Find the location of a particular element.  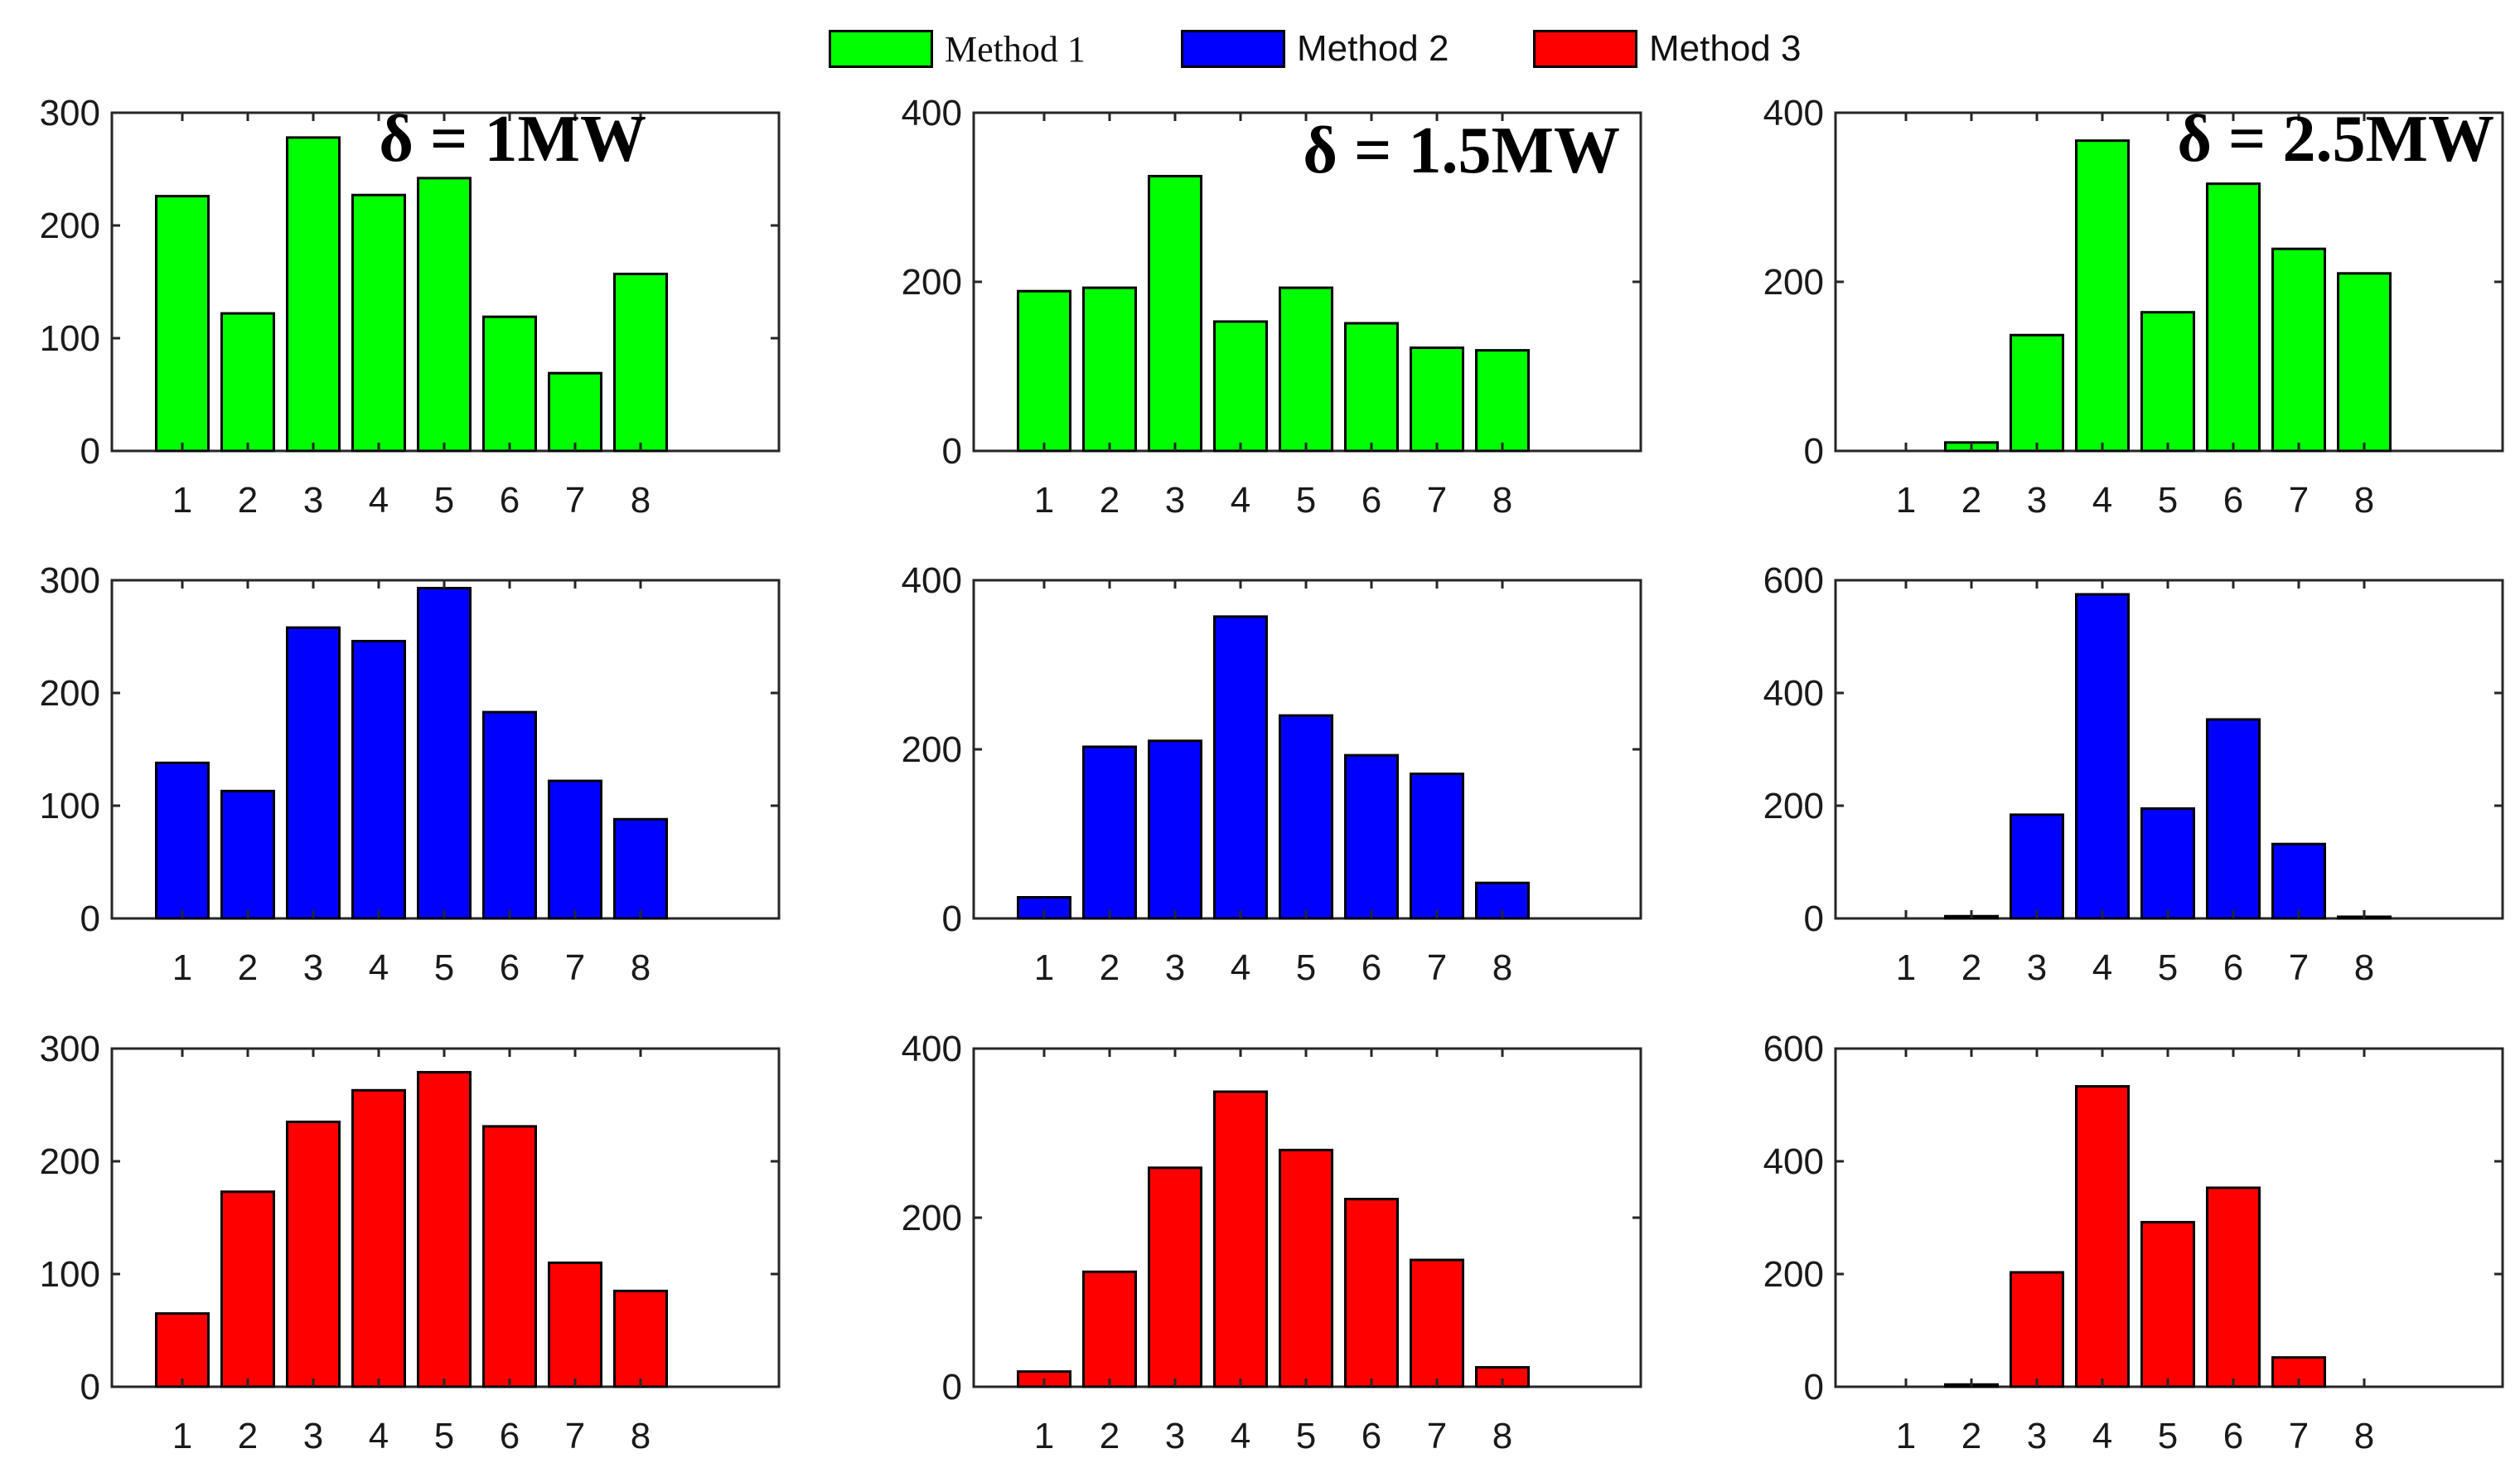

delta-annotation: δ = 1MW is located at coordinates (512, 139).